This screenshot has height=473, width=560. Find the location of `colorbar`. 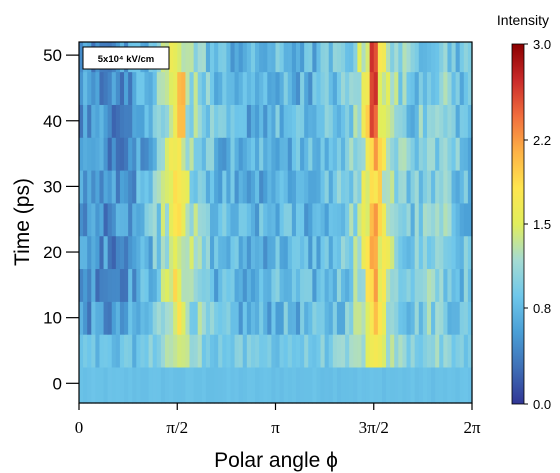

colorbar is located at coordinates (518, 224).